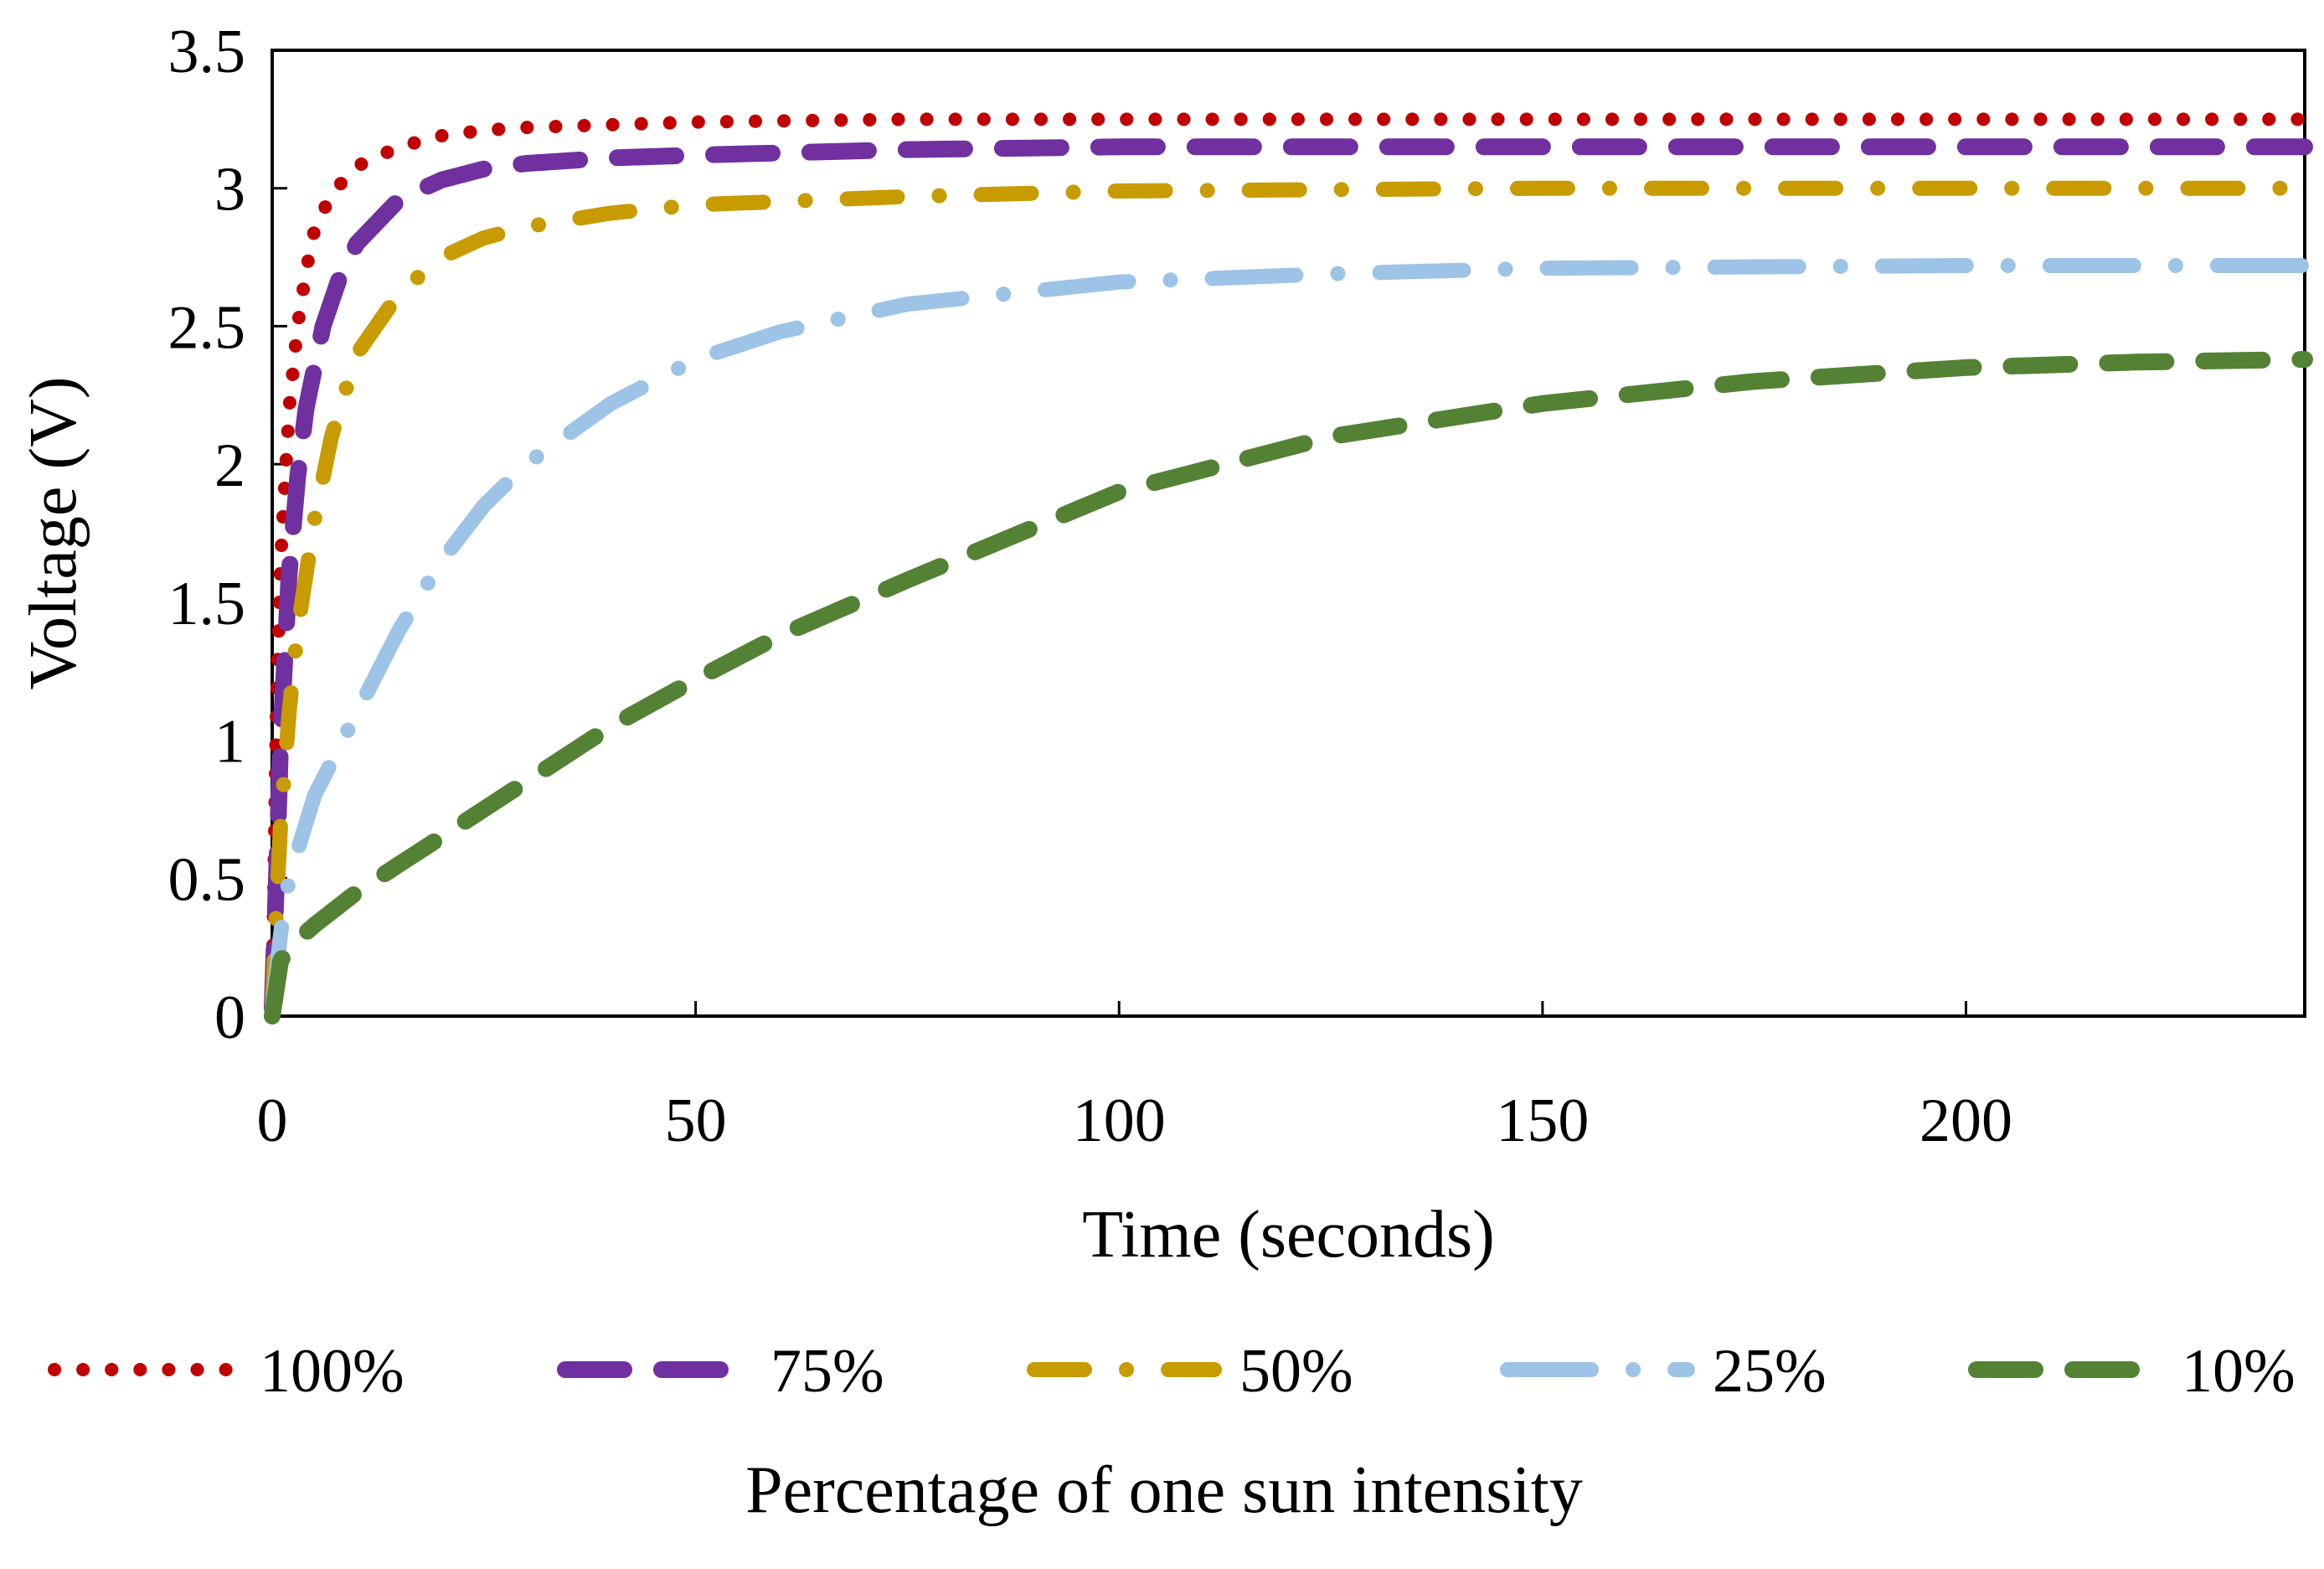 The height and width of the screenshot is (1569, 2324). What do you see at coordinates (332, 1371) in the screenshot?
I see `legend-label: 100%` at bounding box center [332, 1371].